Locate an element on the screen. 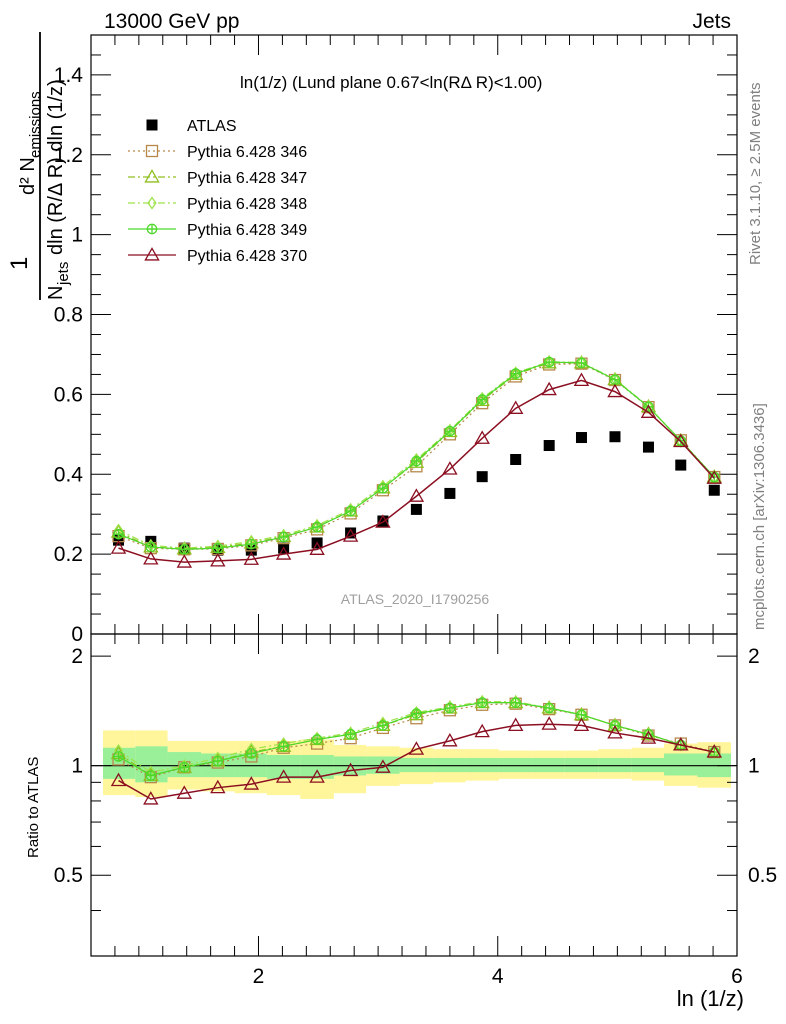  main-y-tick-label: 0.2 is located at coordinates (68, 554).